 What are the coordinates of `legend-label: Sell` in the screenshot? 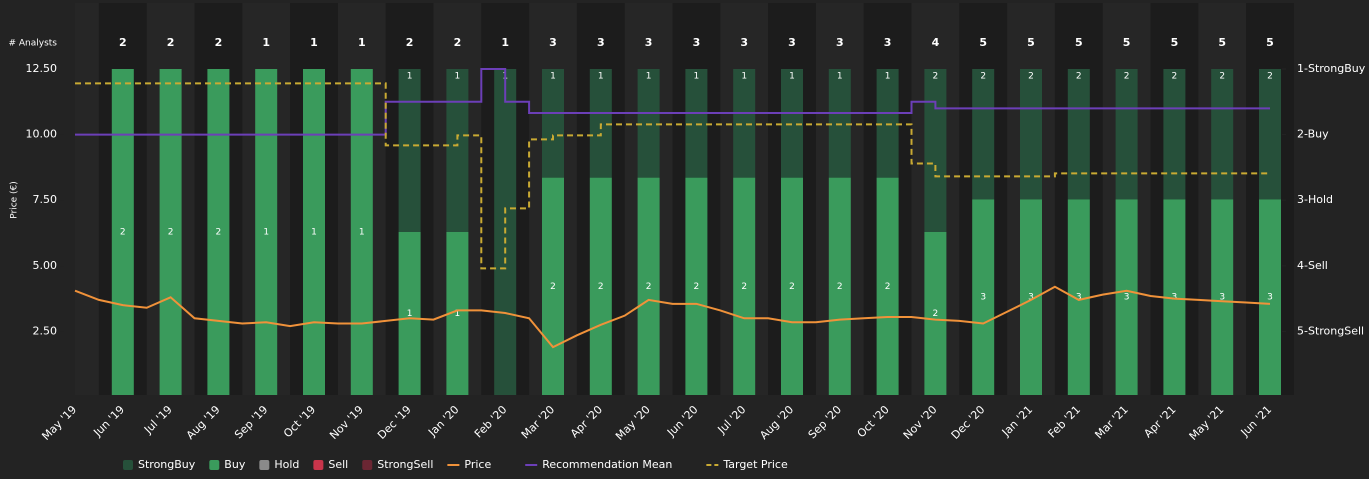 It's located at (338, 464).